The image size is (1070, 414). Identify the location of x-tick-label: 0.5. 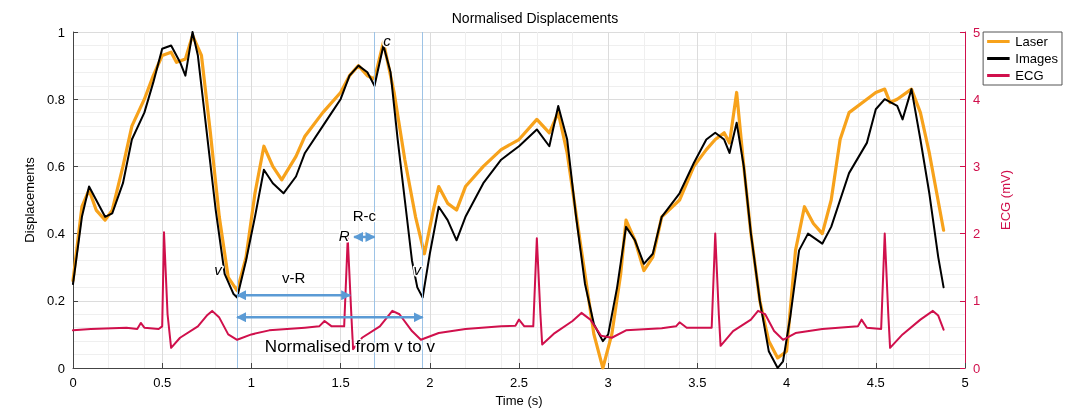
(162, 382).